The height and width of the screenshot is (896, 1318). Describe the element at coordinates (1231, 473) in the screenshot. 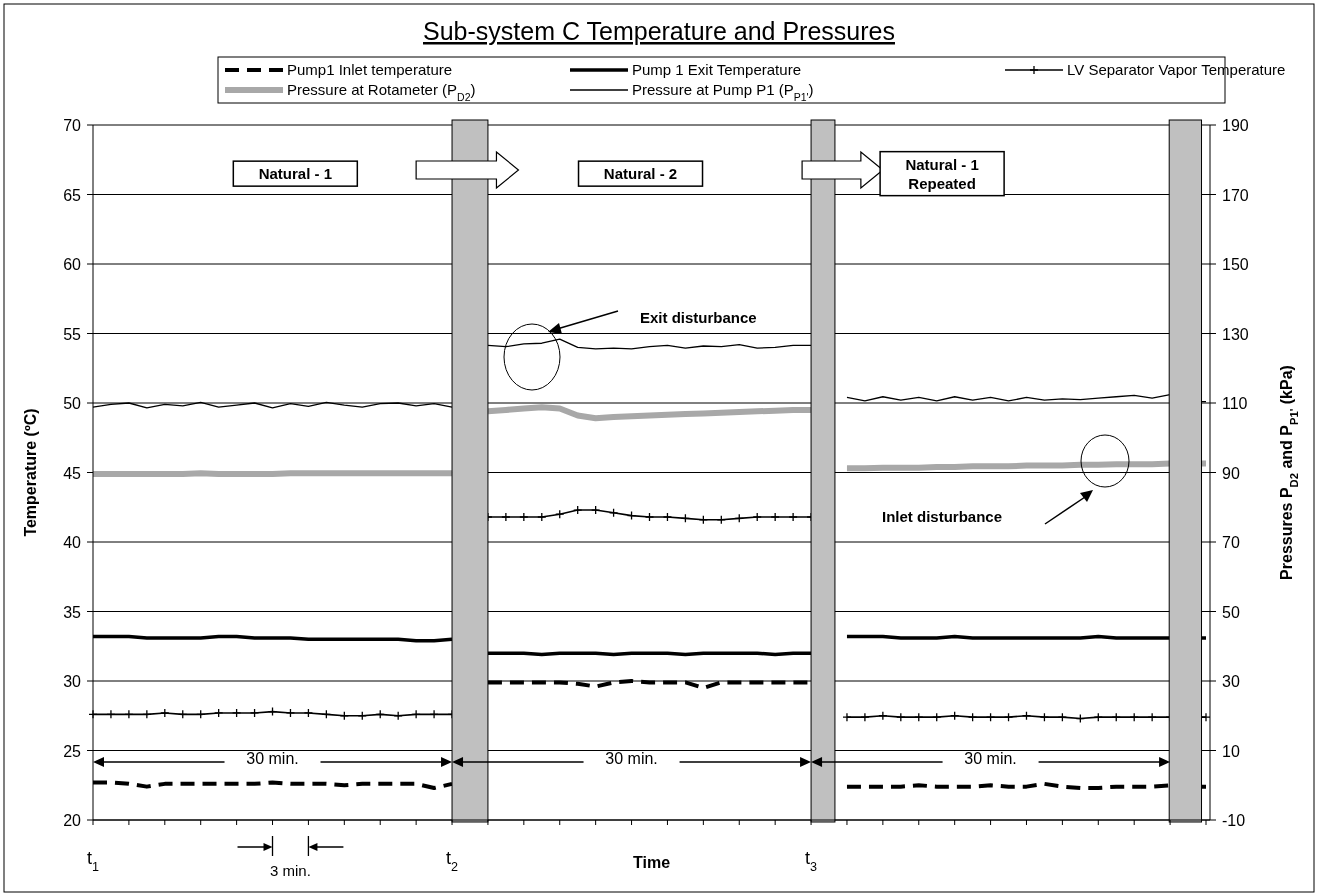

I see `y2-tick-label: 90` at that location.